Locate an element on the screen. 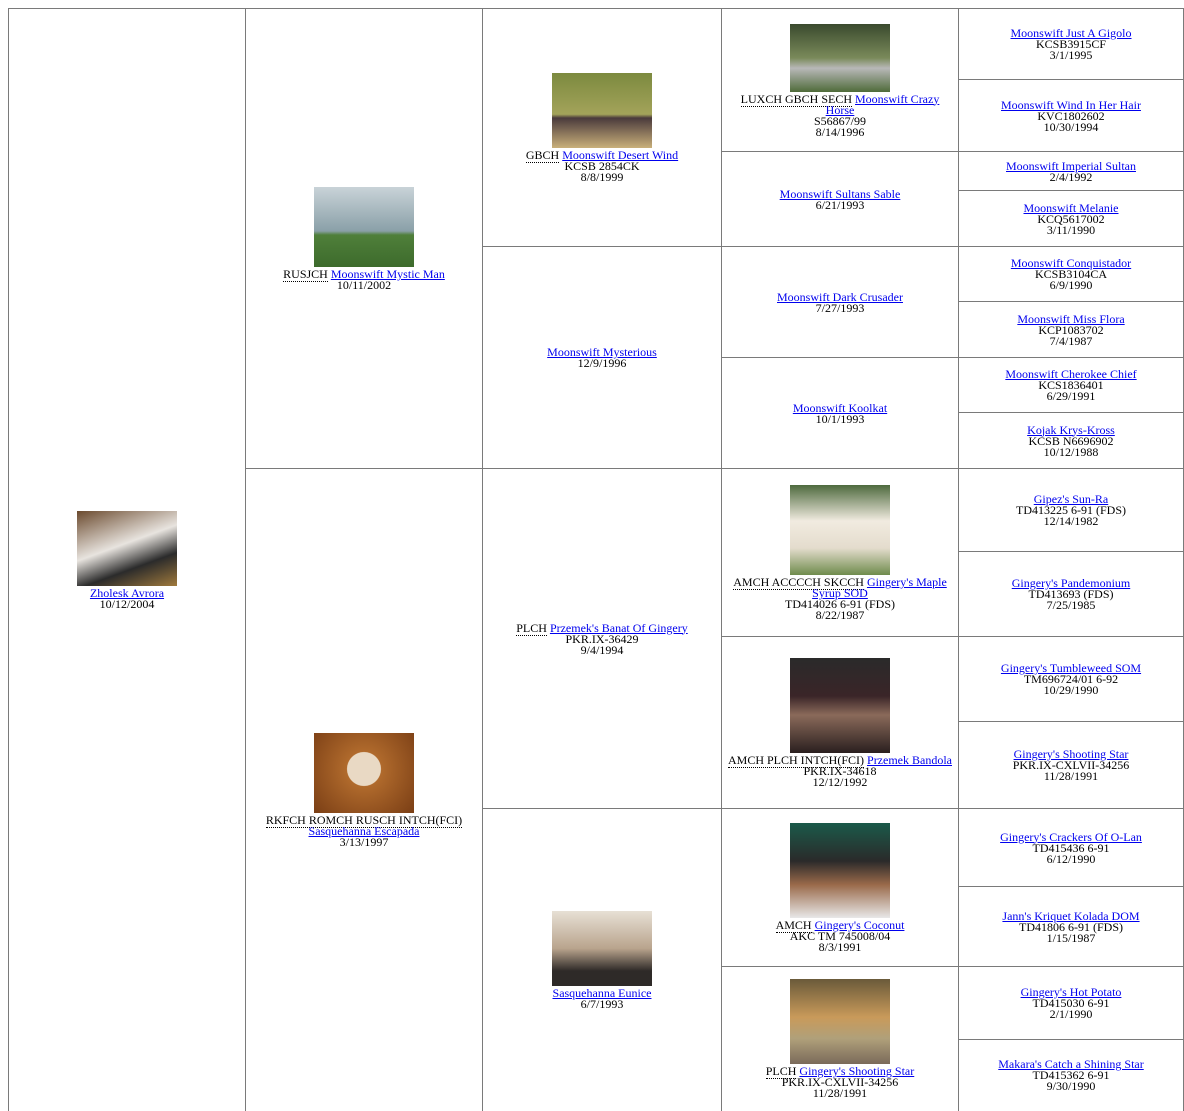 This screenshot has width=1184, height=1111. dog-date: 7/4/1987 is located at coordinates (1071, 340).